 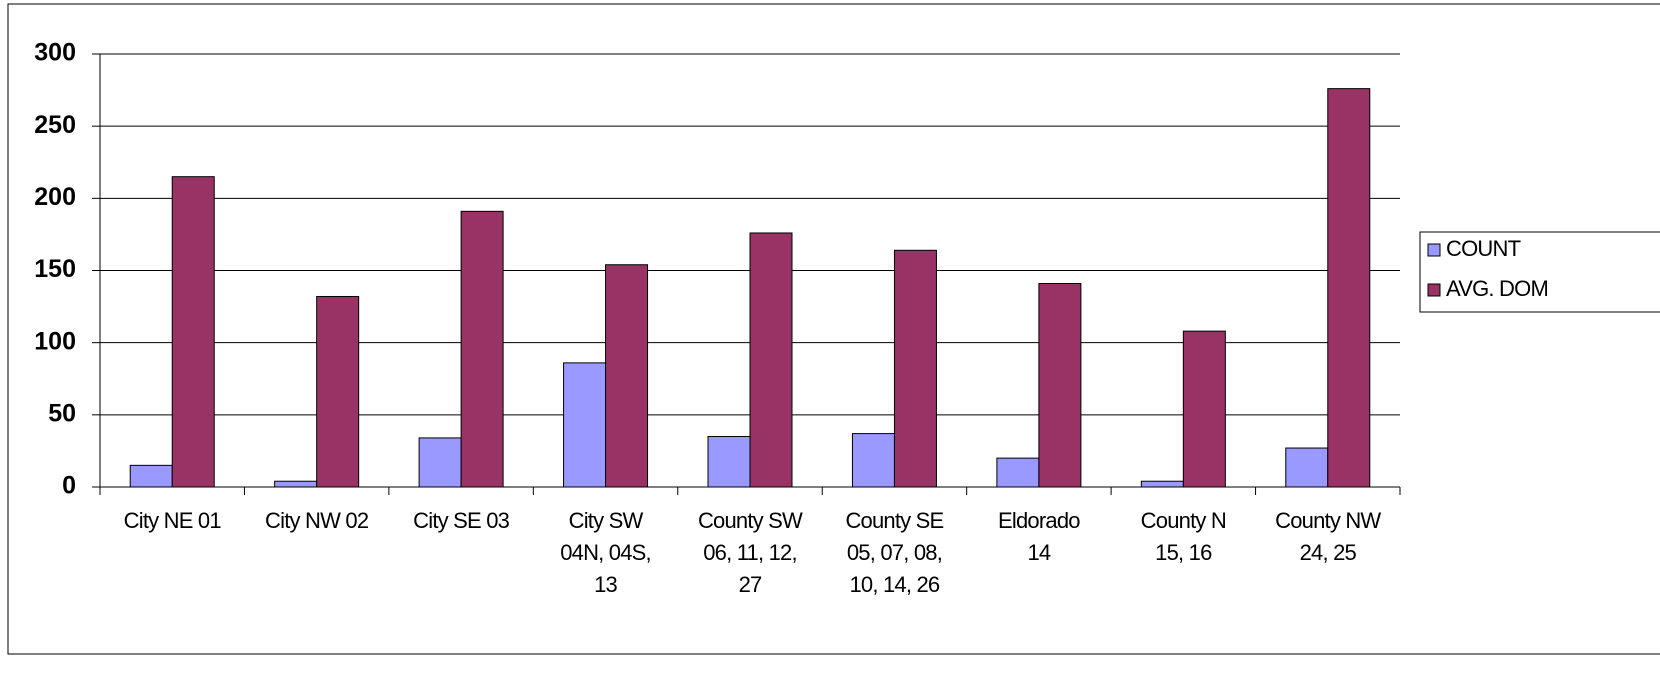 I want to click on y-tick-label: 50, so click(x=62, y=413).